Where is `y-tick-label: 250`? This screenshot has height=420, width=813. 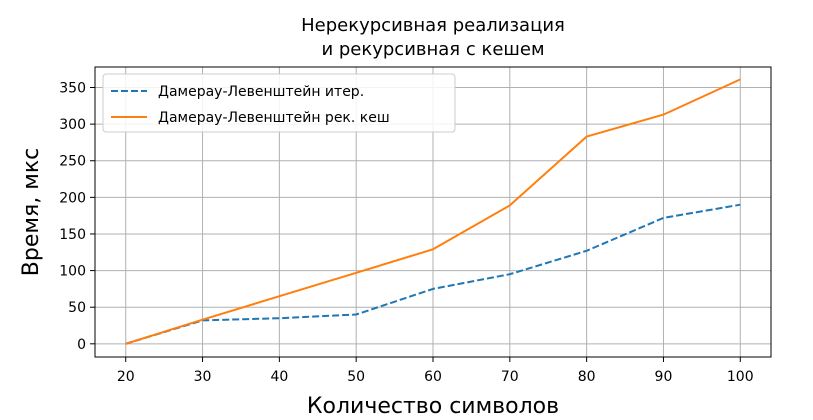 y-tick-label: 250 is located at coordinates (72, 162).